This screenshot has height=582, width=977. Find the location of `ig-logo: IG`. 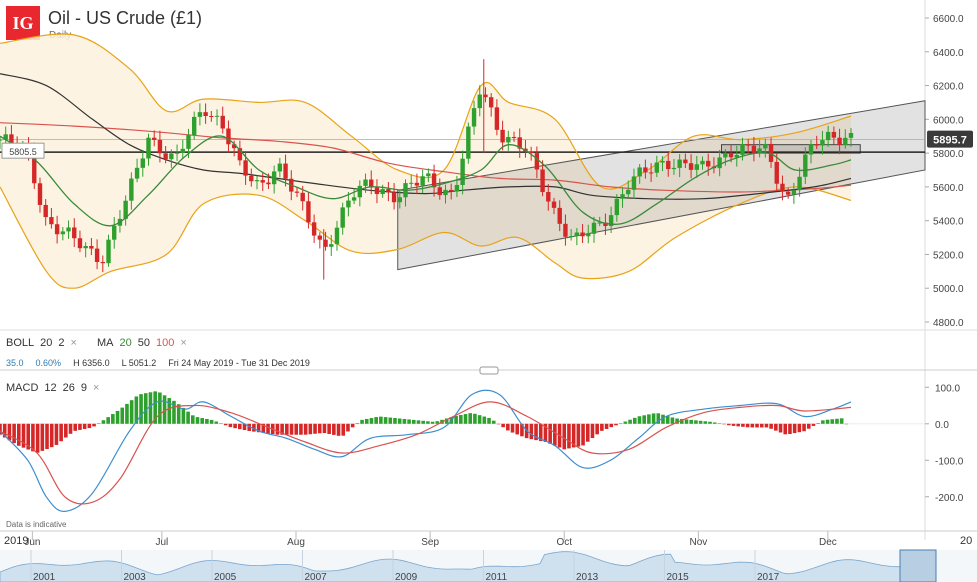

ig-logo: IG is located at coordinates (23, 23).